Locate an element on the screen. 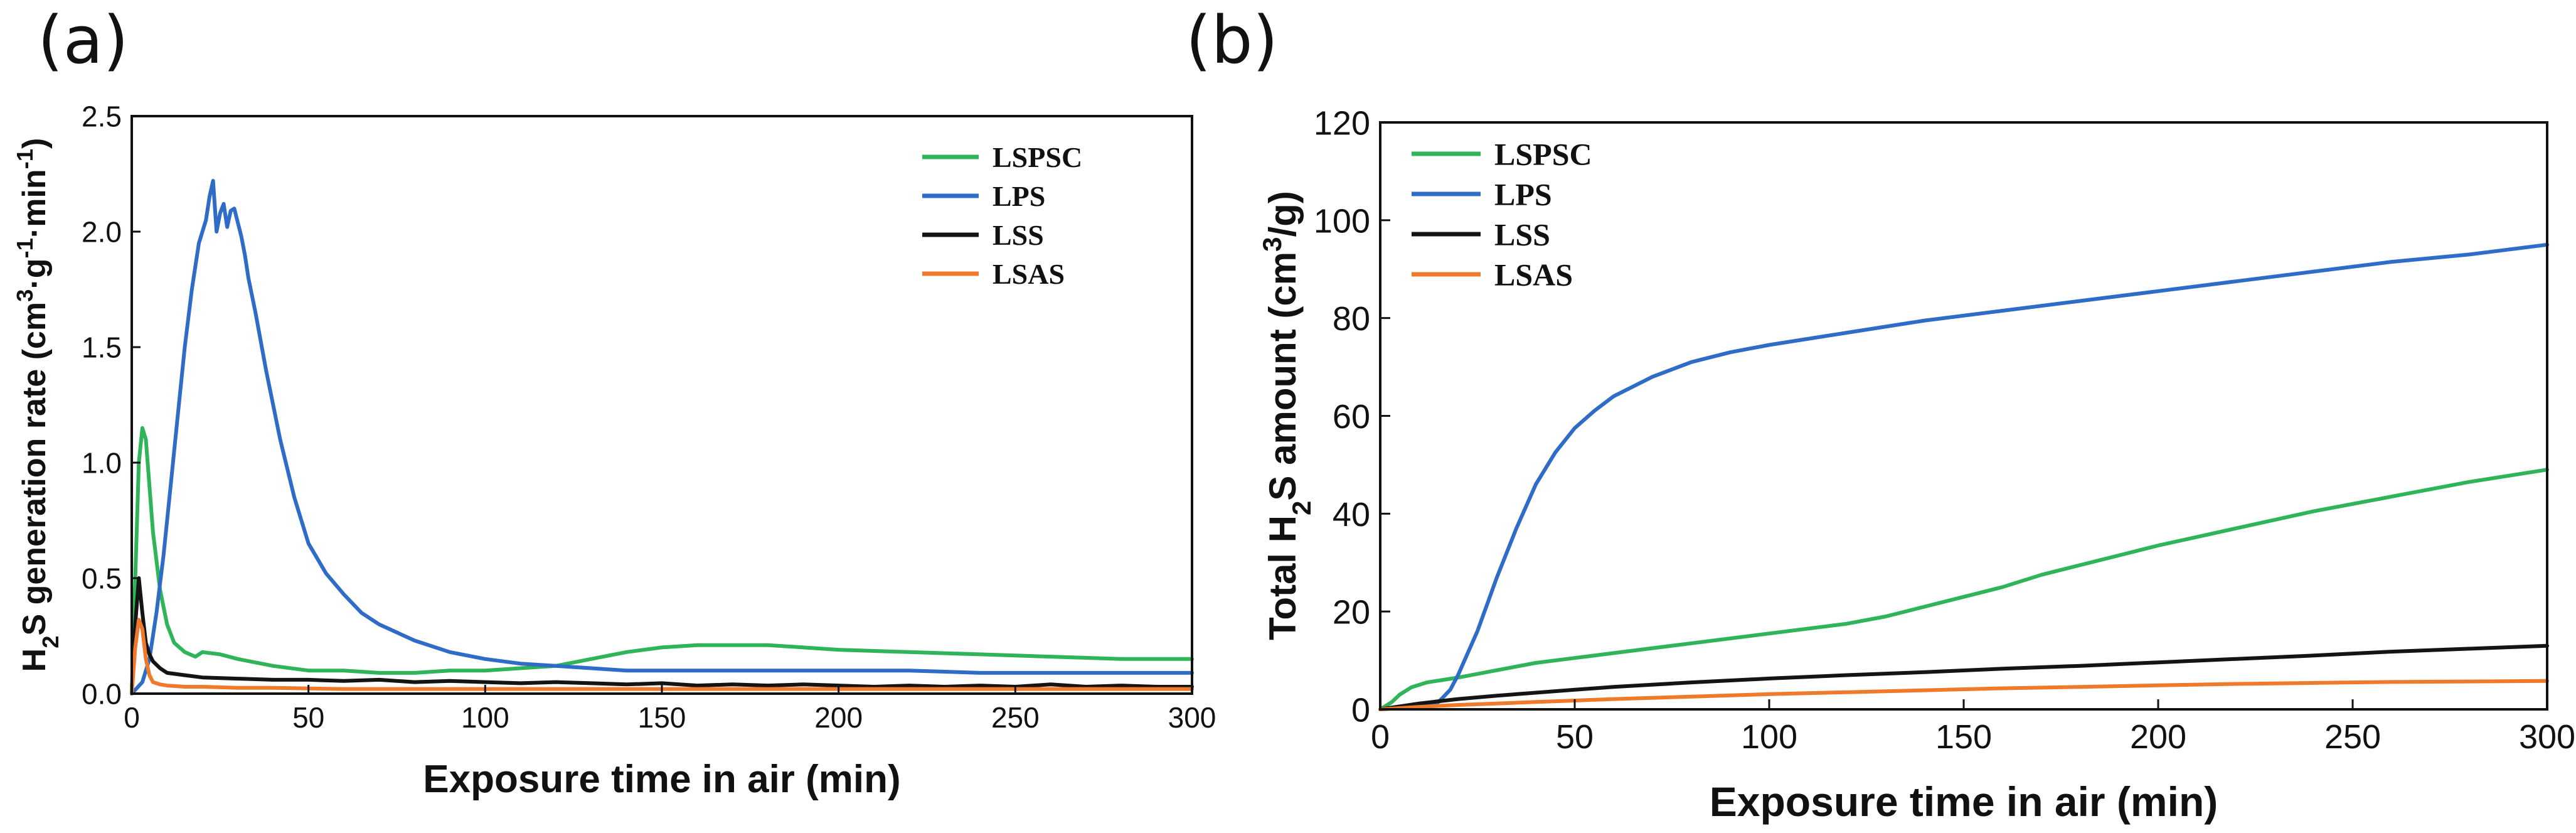  panel-b-y-axis-title: Total H2S amount (cm3/g) is located at coordinates (1286, 415).